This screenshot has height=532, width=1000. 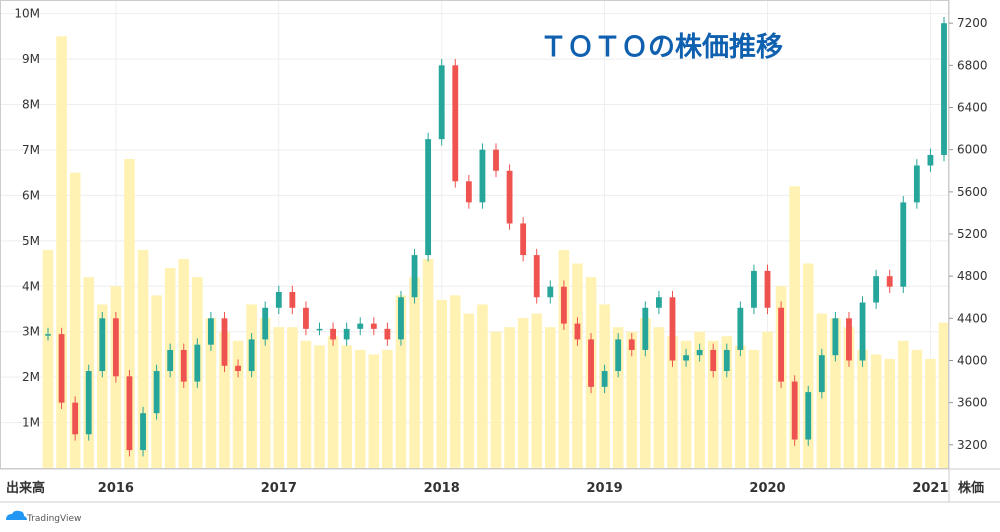 I want to click on watermark-text: TradingView, so click(x=53, y=519).